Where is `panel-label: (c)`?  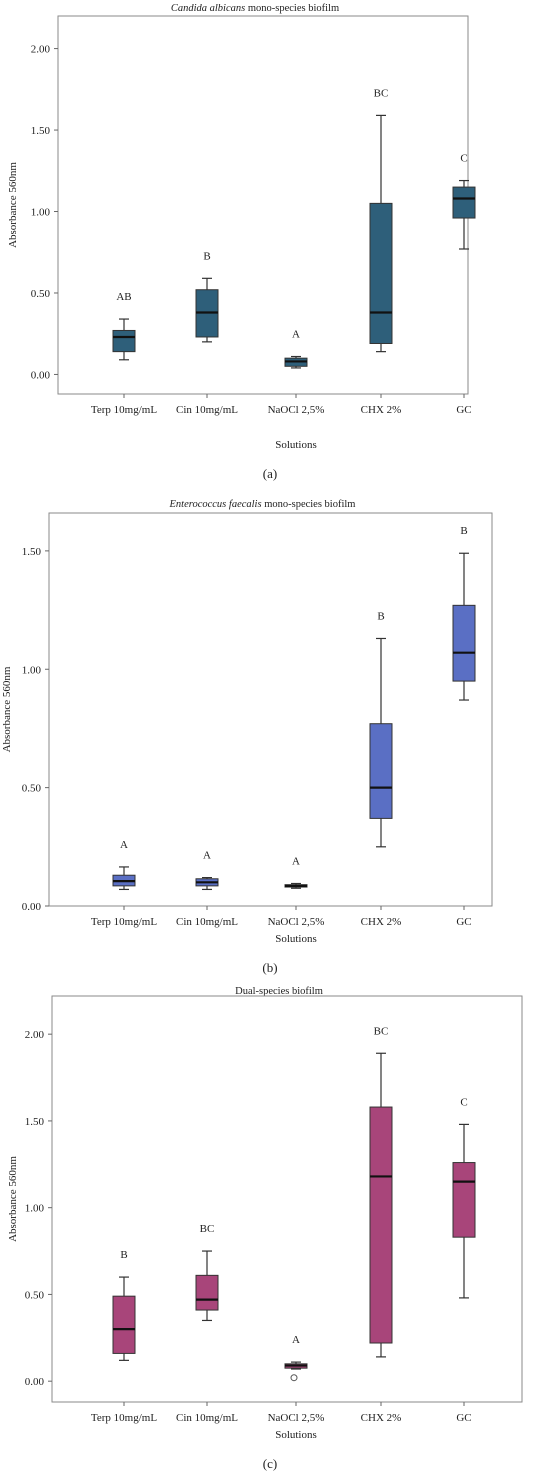
panel-label: (c) is located at coordinates (270, 1463).